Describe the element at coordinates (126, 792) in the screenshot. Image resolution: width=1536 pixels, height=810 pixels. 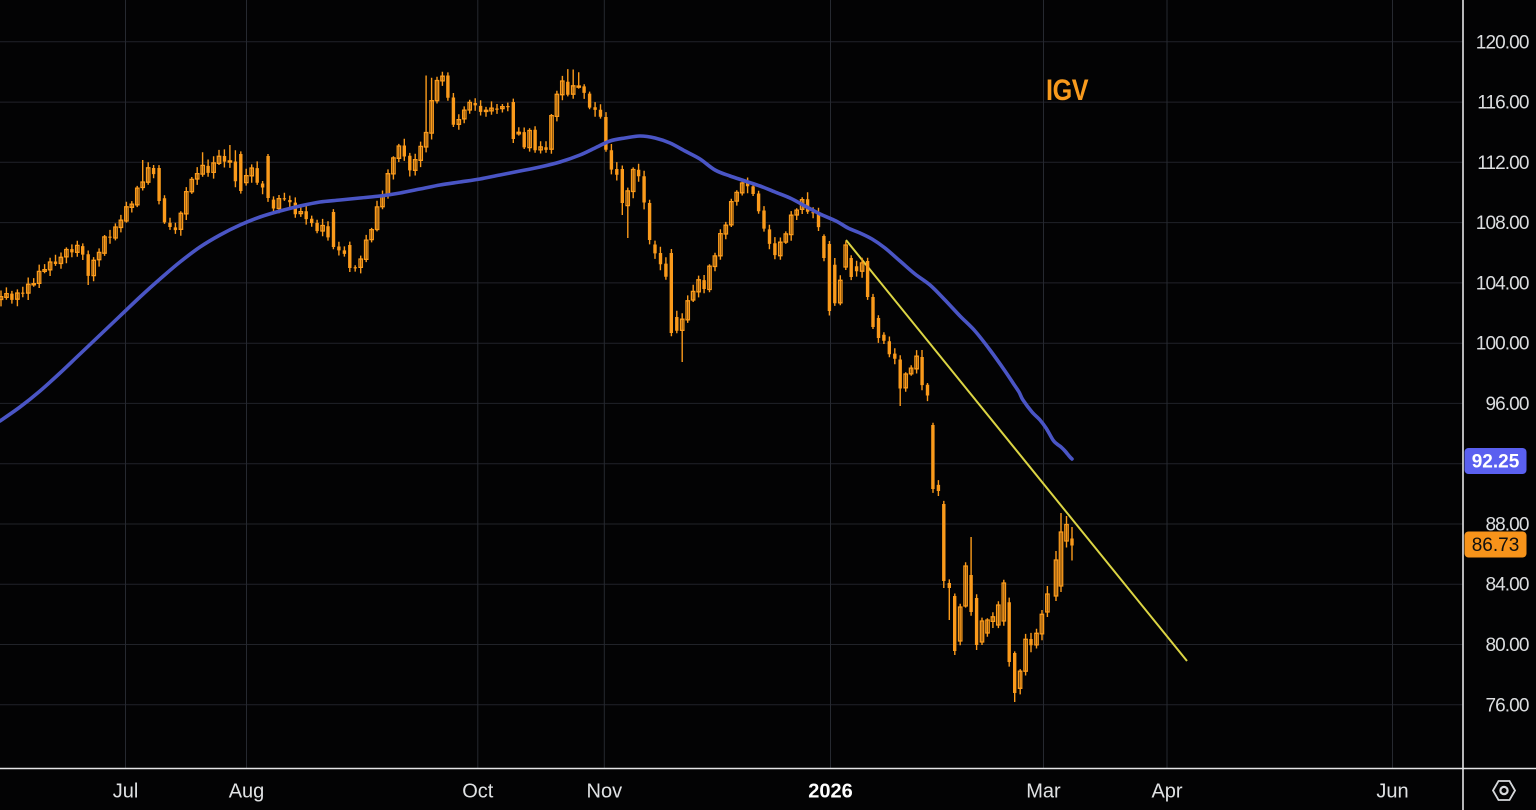
I see `svg-text: Jul` at that location.